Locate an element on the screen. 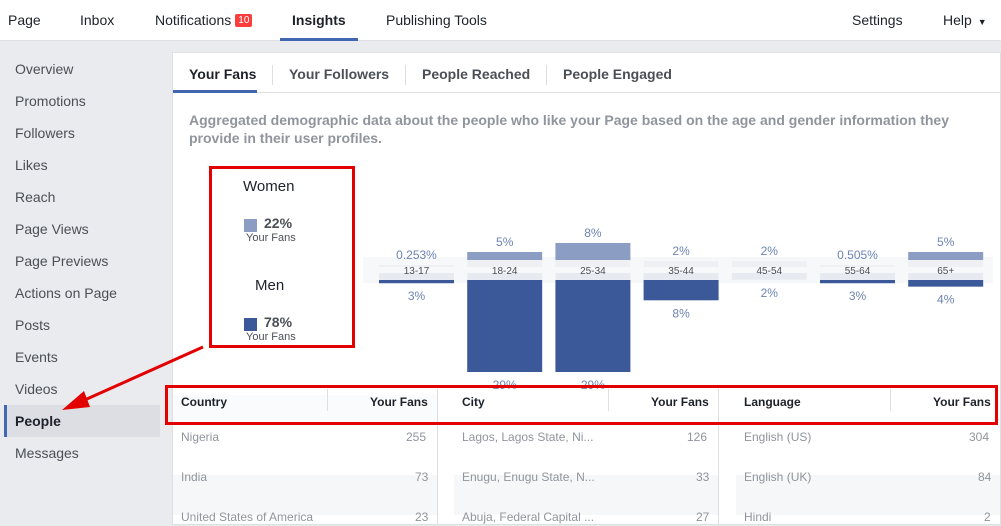 The width and height of the screenshot is (1001, 526). country-fans: 255 is located at coordinates (416, 437).